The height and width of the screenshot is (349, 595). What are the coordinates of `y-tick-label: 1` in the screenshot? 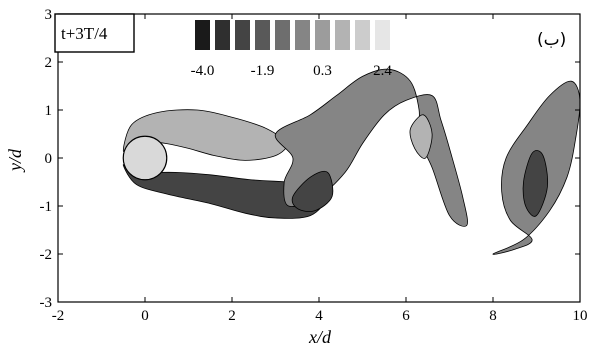 It's located at (49, 111).